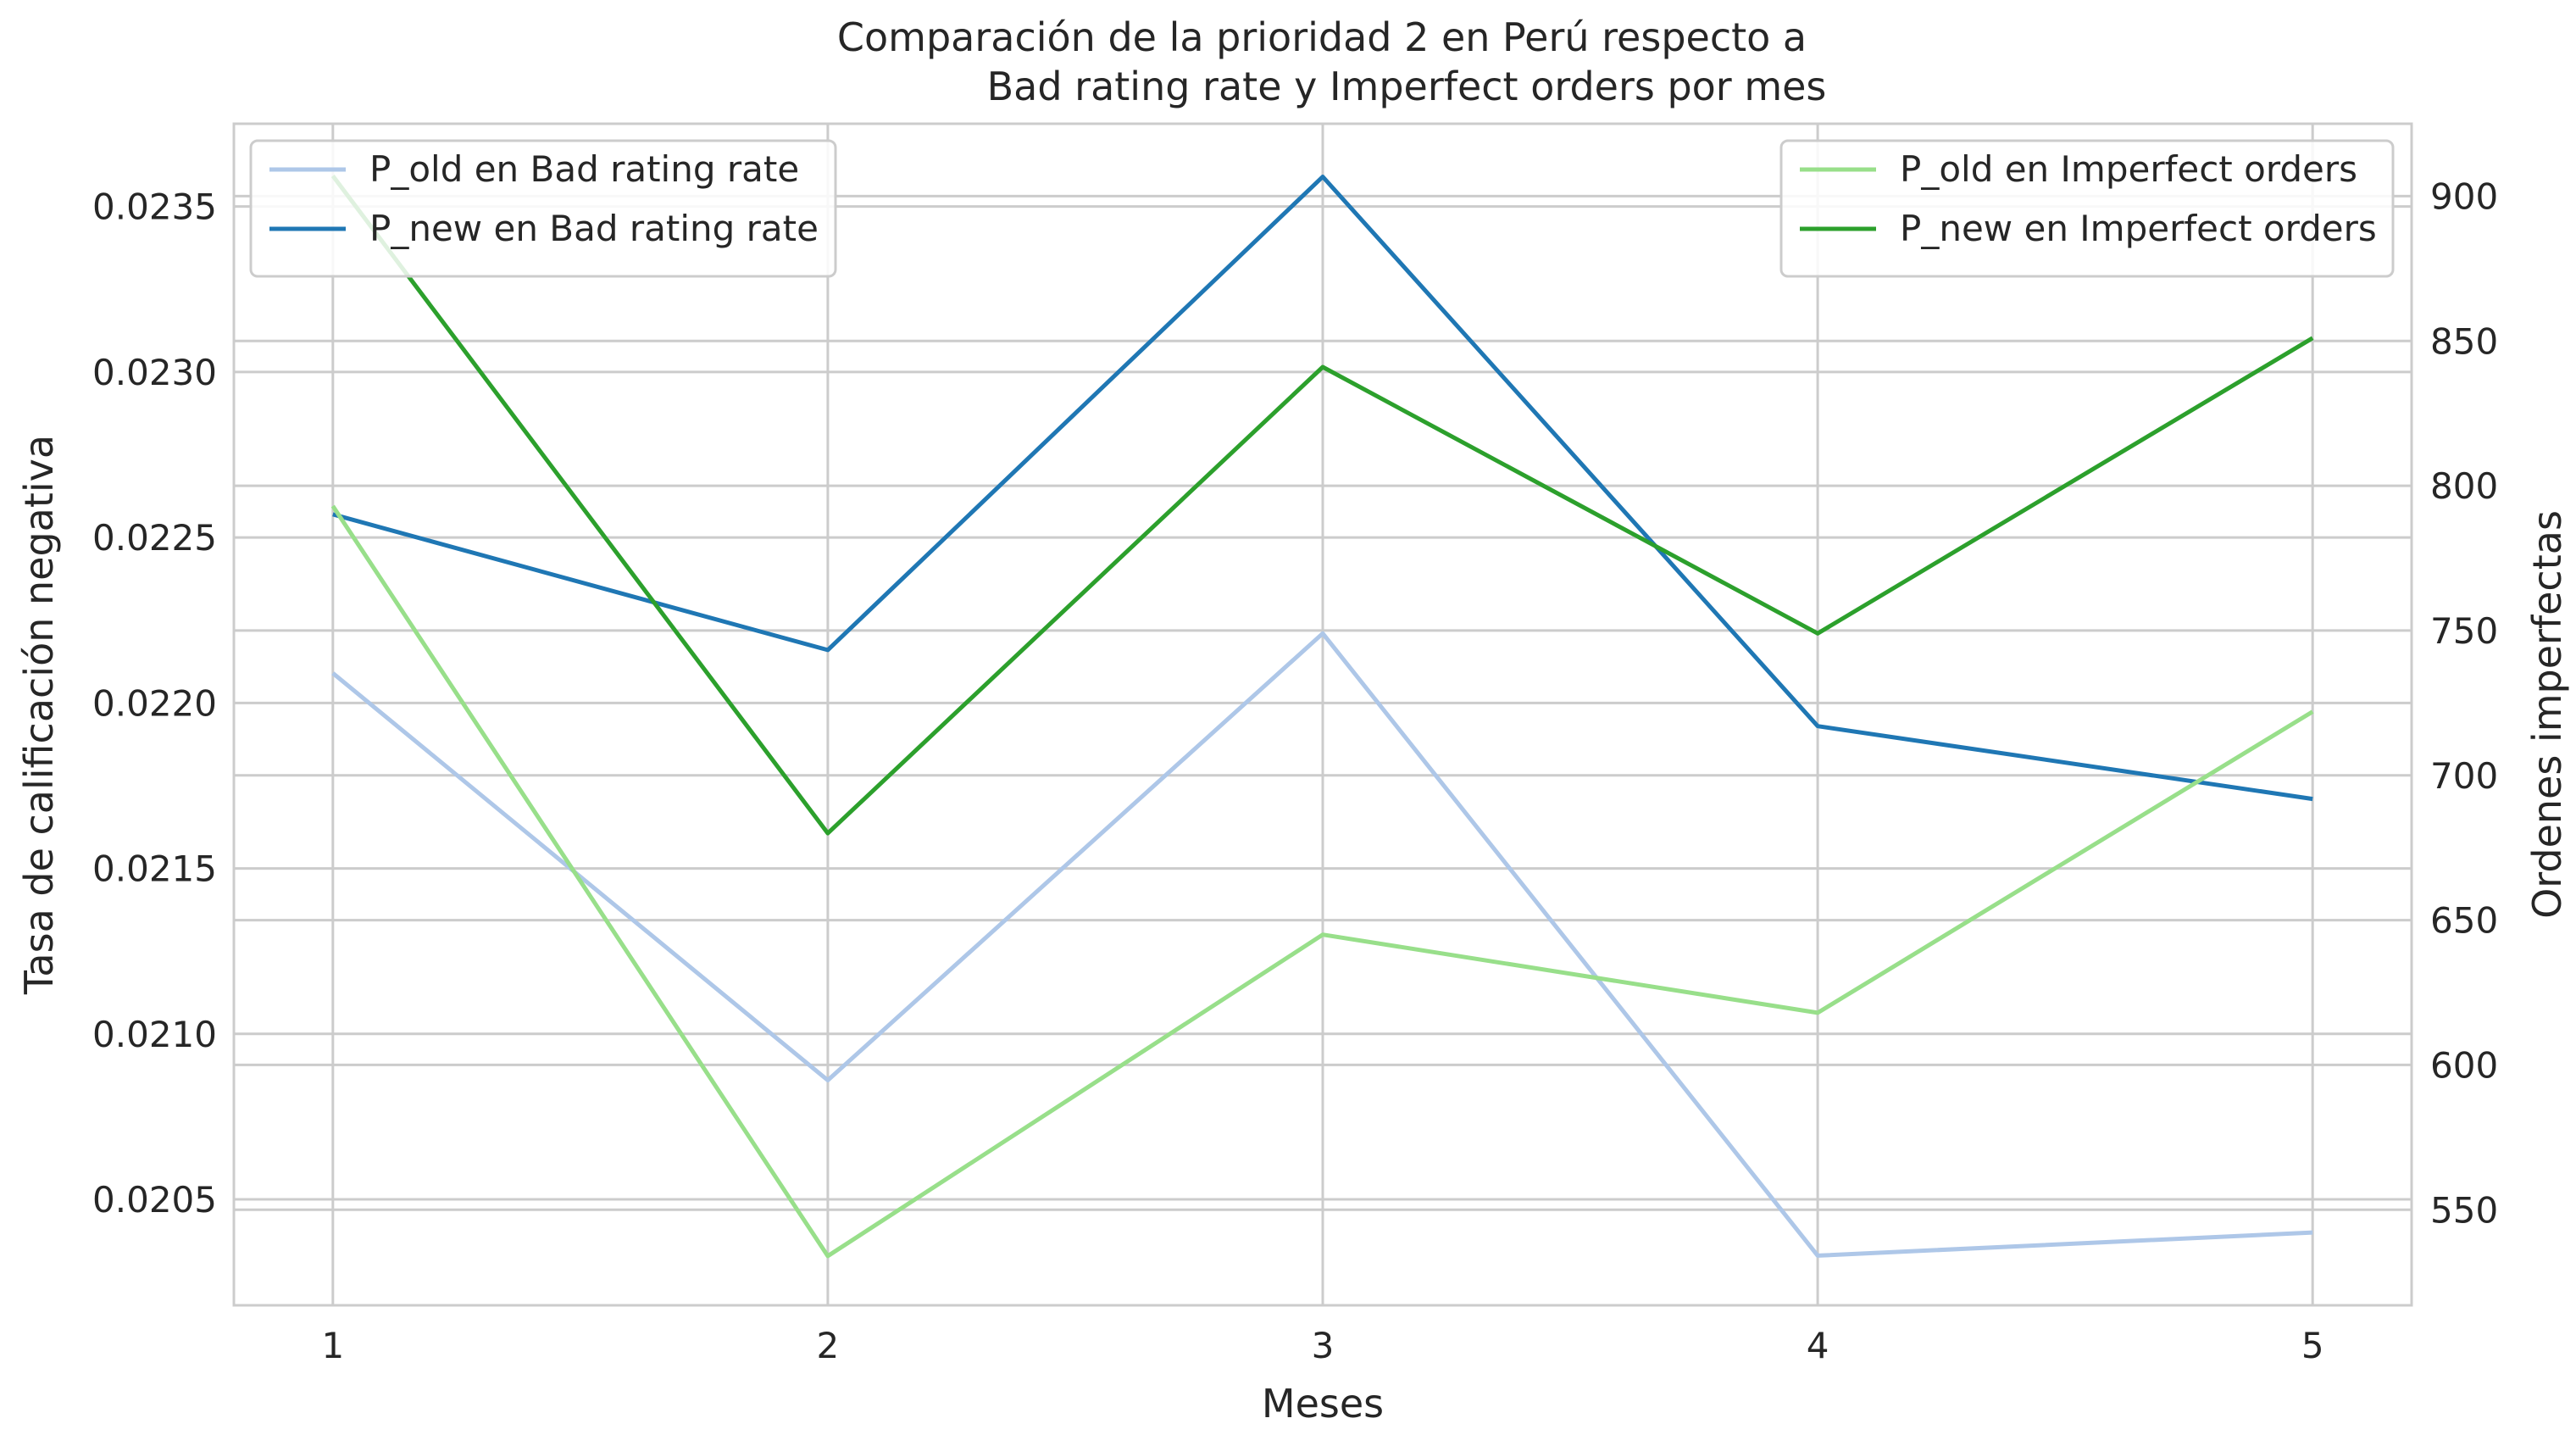  I want to click on y-left-tick-label: 0.0235, so click(154, 207).